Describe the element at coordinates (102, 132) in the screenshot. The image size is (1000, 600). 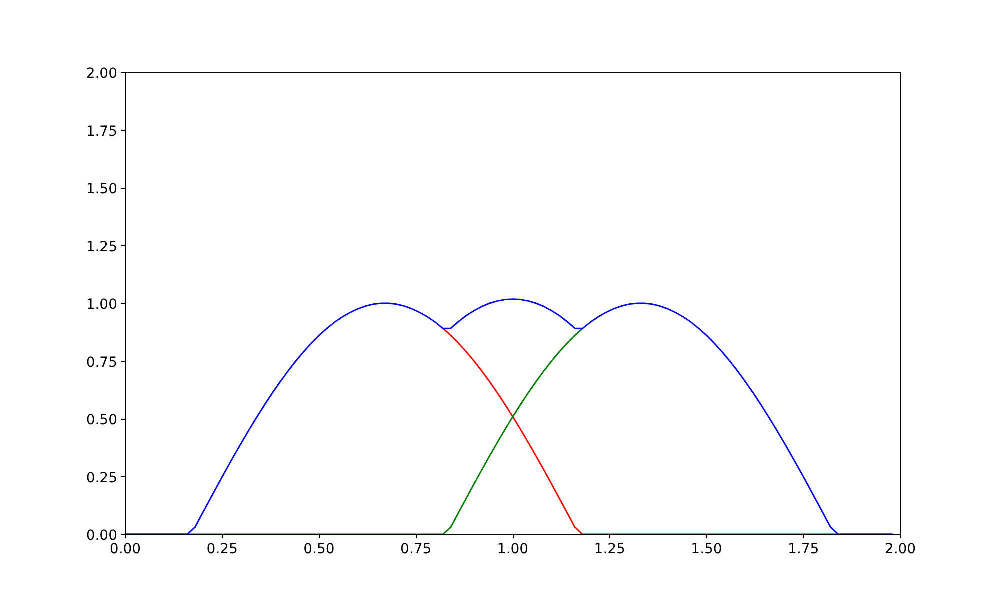
I see `y-tick-label: 1.75` at that location.